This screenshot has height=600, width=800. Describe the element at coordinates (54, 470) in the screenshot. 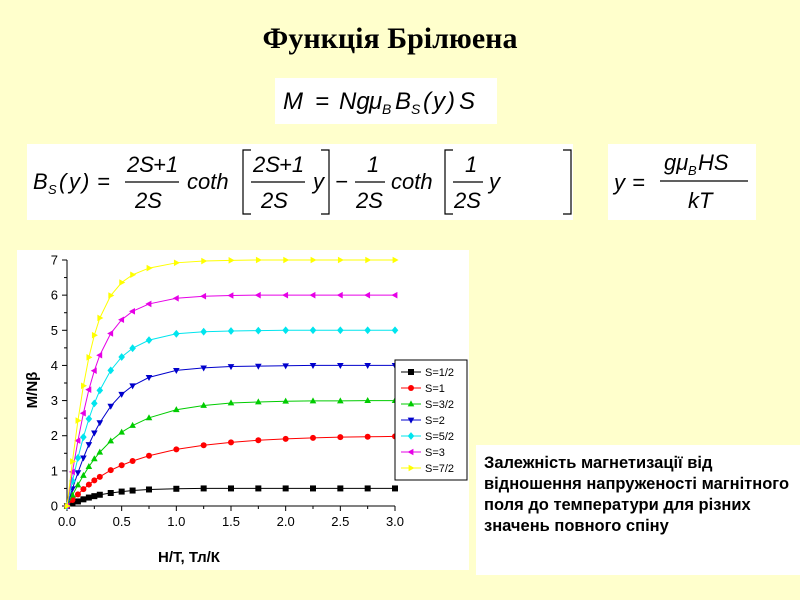

I see `y-tick-label: 1` at that location.